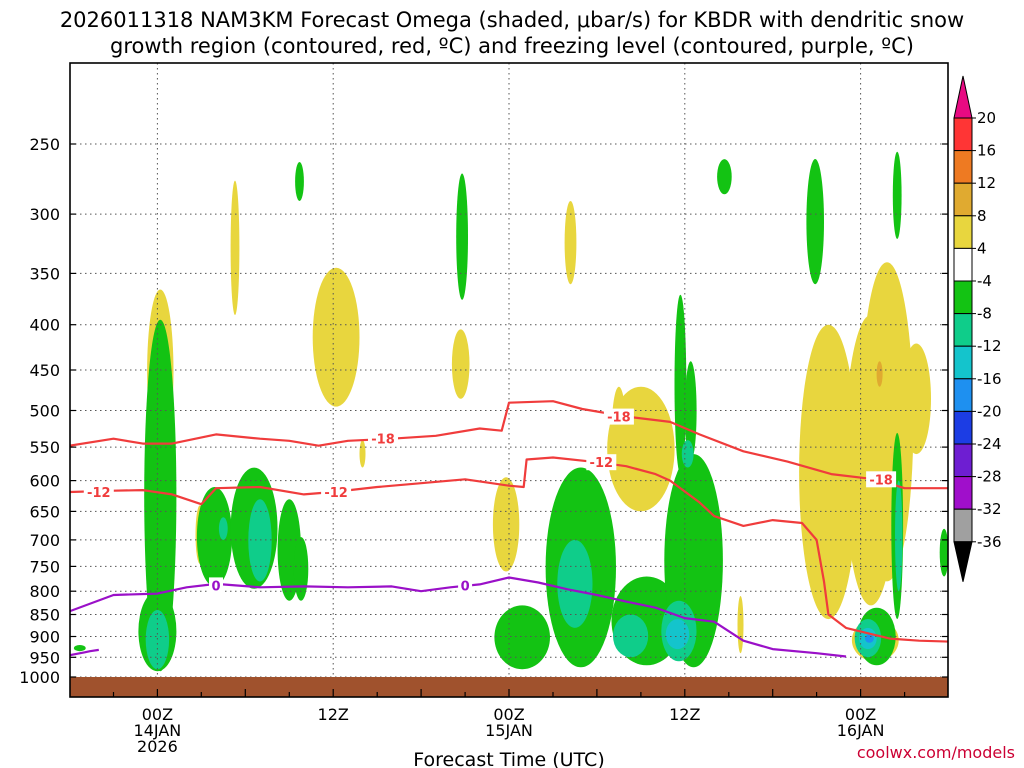  I want to click on y-tick-label-400: 400, so click(44, 325).